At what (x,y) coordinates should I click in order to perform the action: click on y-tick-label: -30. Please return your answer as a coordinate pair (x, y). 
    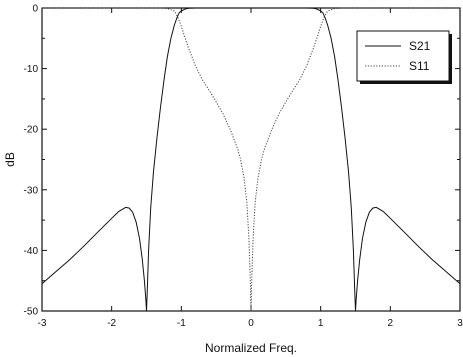
    Looking at the image, I should click on (31, 190).